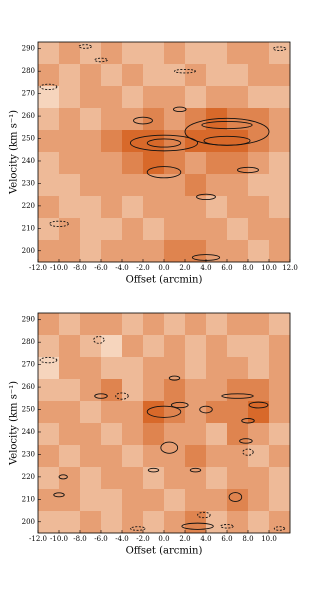 Image resolution: width=320 pixels, height=598 pixels. I want to click on y-tick-label: 240, so click(28, 432).